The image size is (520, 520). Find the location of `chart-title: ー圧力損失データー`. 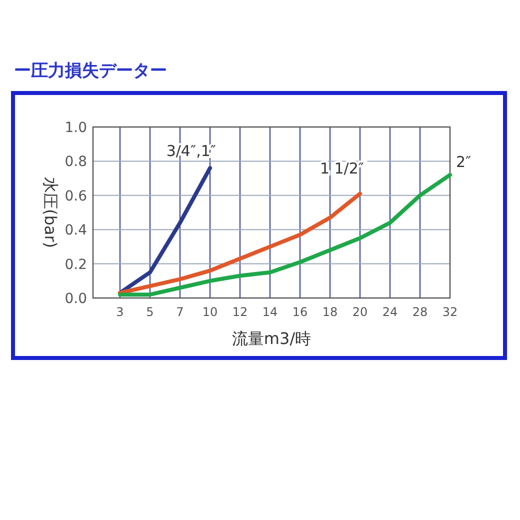

chart-title: ー圧力損失データー is located at coordinates (90, 71).